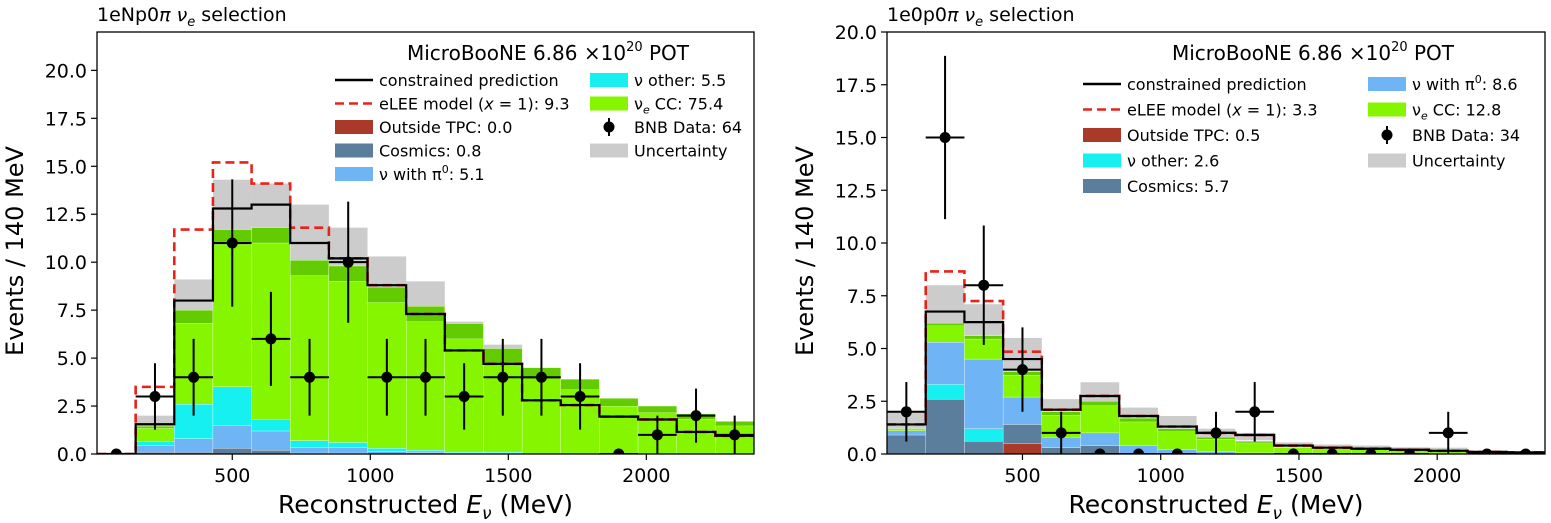 This screenshot has height=523, width=1551. Describe the element at coordinates (688, 127) in the screenshot. I see `legend-label-text: BNB Data: 64` at that location.